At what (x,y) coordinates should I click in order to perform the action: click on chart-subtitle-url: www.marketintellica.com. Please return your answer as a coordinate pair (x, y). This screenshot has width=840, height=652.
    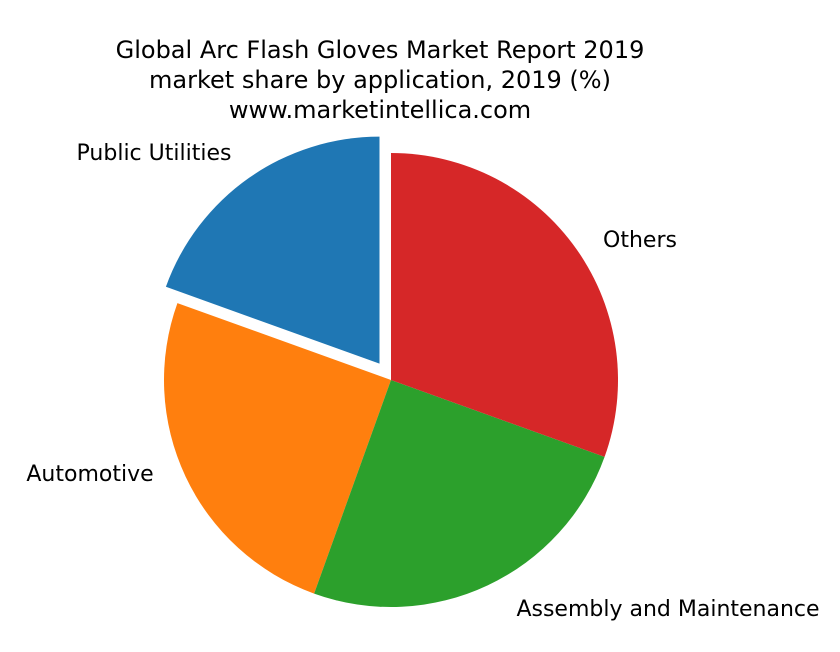
    Looking at the image, I should click on (380, 110).